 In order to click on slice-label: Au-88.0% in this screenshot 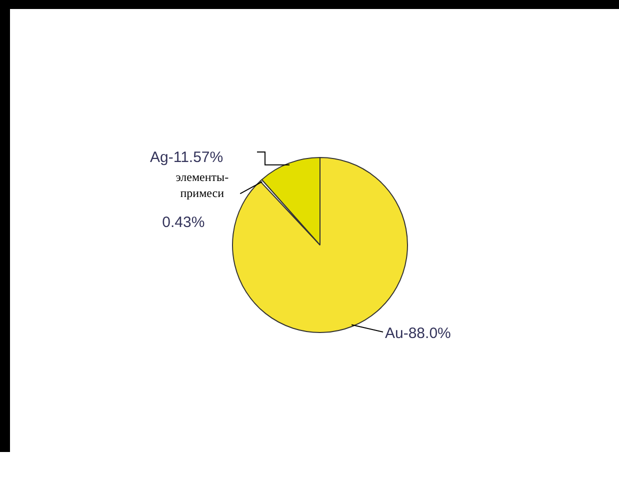, I will do `click(418, 333)`.